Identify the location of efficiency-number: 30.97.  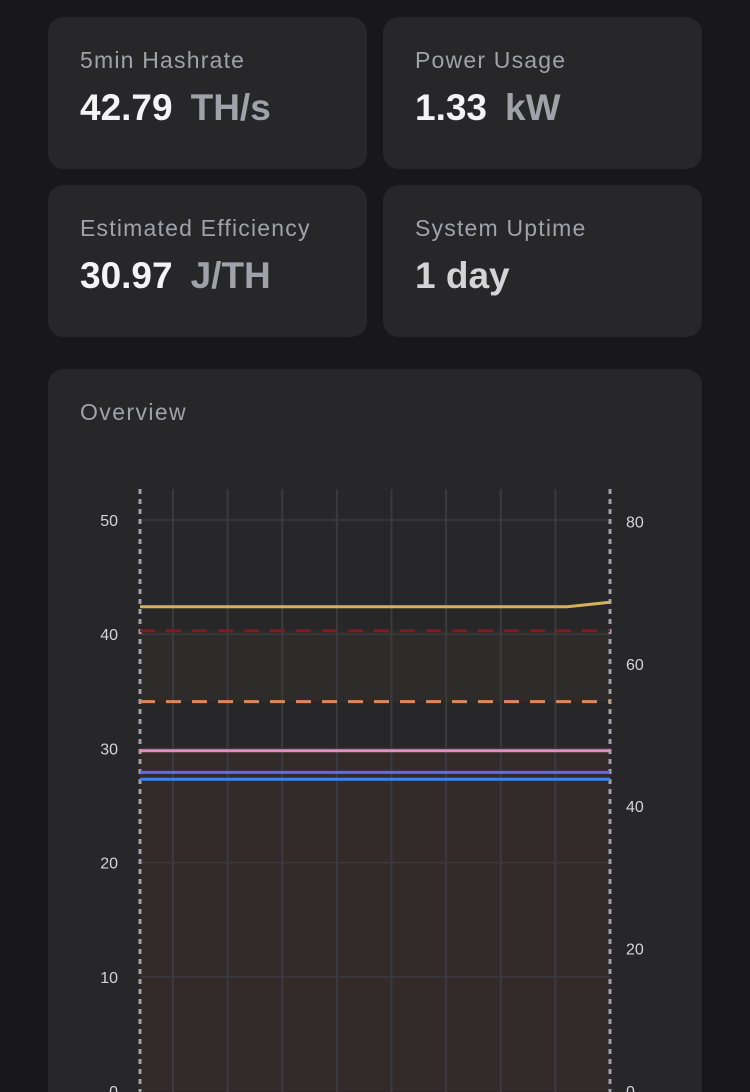
(126, 275).